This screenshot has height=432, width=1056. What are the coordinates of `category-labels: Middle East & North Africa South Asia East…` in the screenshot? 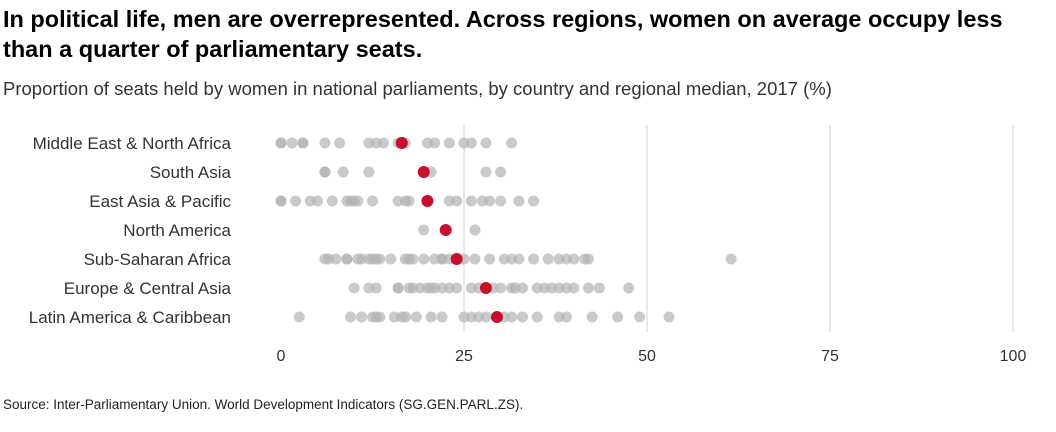 It's located at (130, 230).